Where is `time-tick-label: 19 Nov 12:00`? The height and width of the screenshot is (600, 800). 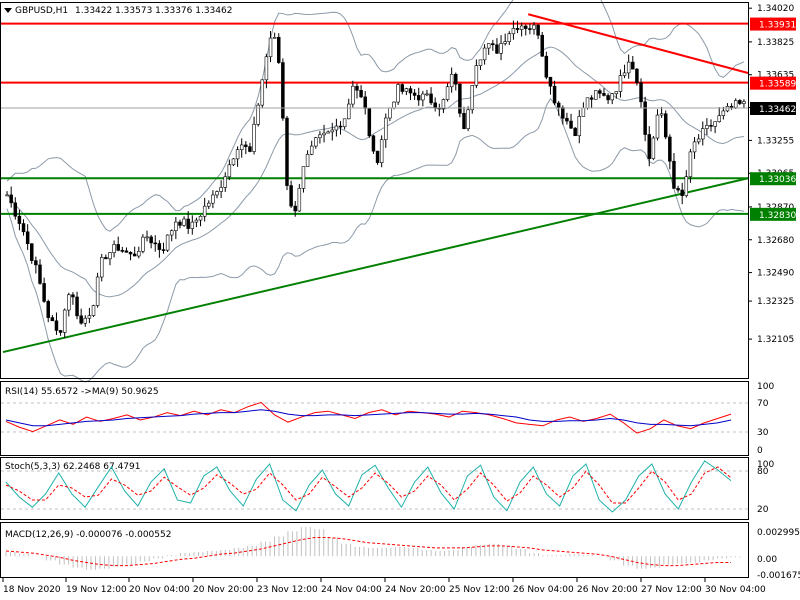 time-tick-label: 19 Nov 12:00 is located at coordinates (96, 590).